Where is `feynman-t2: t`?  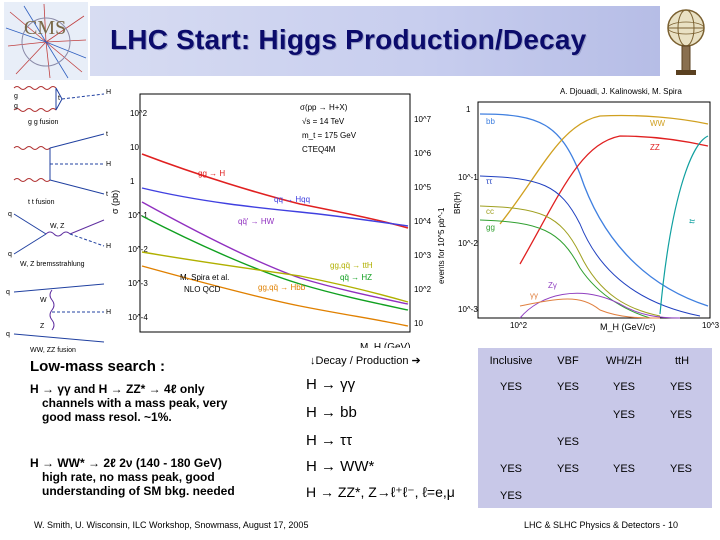
feynman-t2: t is located at coordinates (107, 134).